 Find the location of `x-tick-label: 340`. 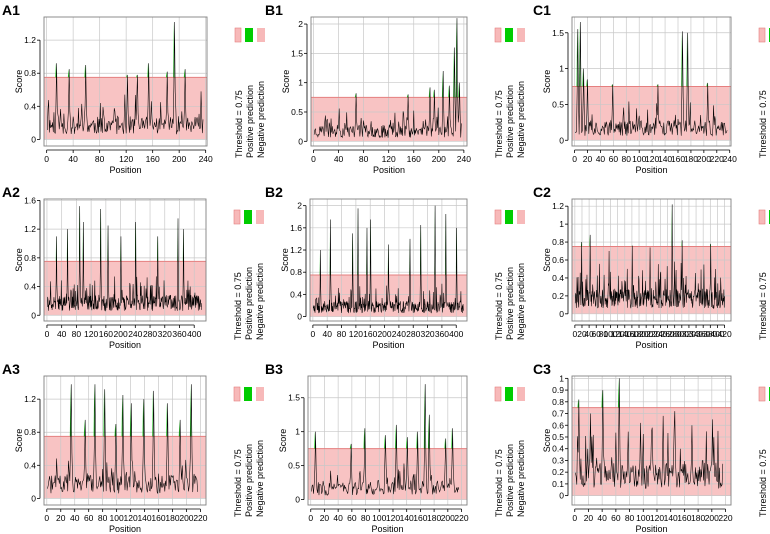

x-tick-label: 340 is located at coordinates (696, 334).